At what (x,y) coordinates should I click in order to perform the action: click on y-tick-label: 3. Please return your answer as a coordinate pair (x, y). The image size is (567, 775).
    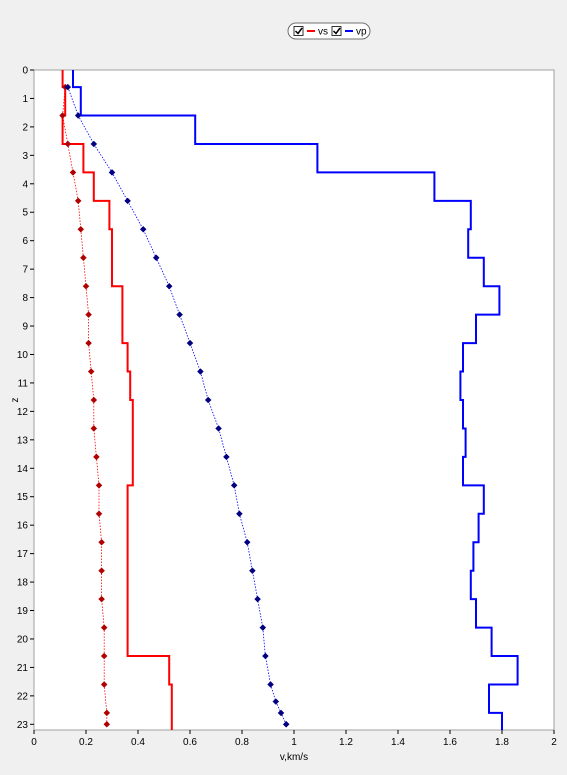
    Looking at the image, I should click on (25, 156).